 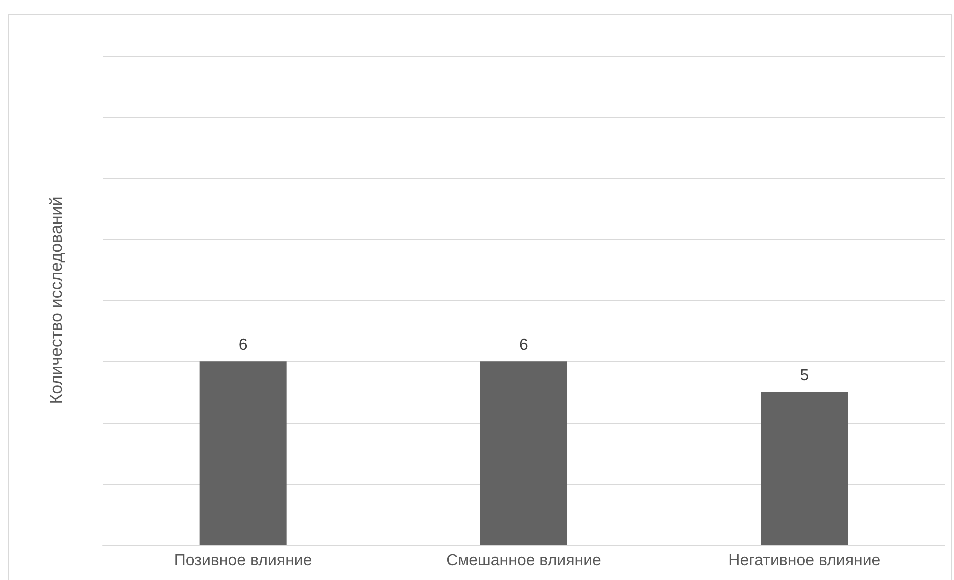 I want to click on x-tick-label: Позивное влияние, so click(x=243, y=561).